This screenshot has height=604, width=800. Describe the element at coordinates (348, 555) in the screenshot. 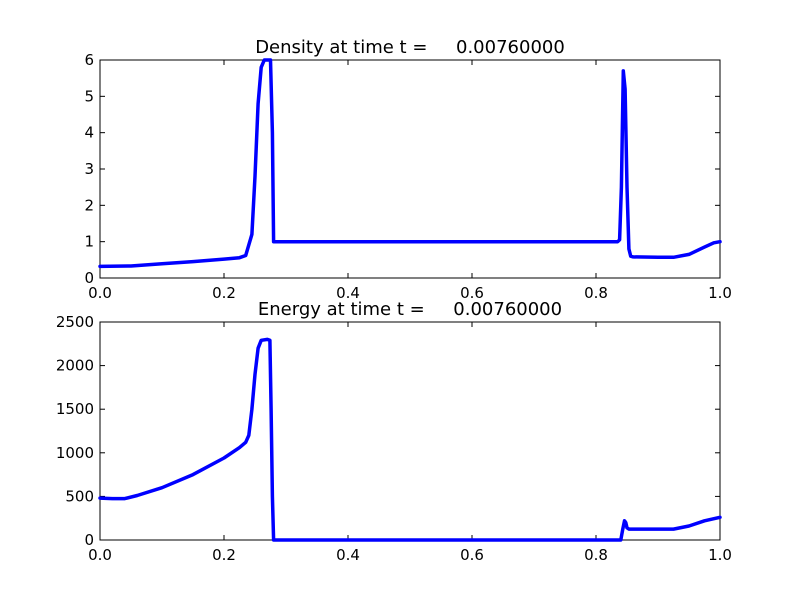

I see `energy-x-tick-label: 0.4` at that location.